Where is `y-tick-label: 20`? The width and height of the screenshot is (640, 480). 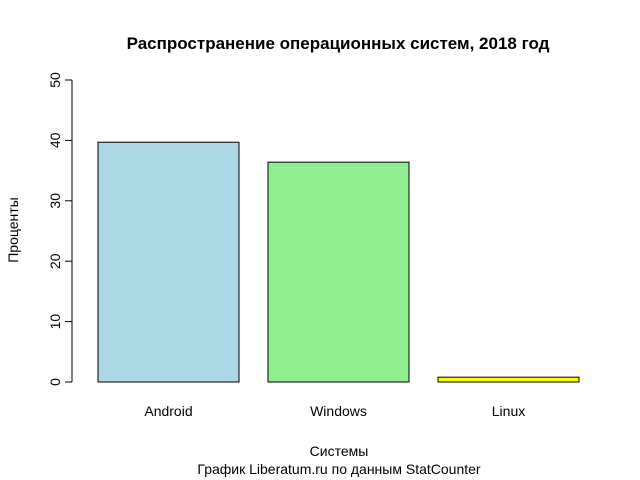
y-tick-label: 20 is located at coordinates (55, 261).